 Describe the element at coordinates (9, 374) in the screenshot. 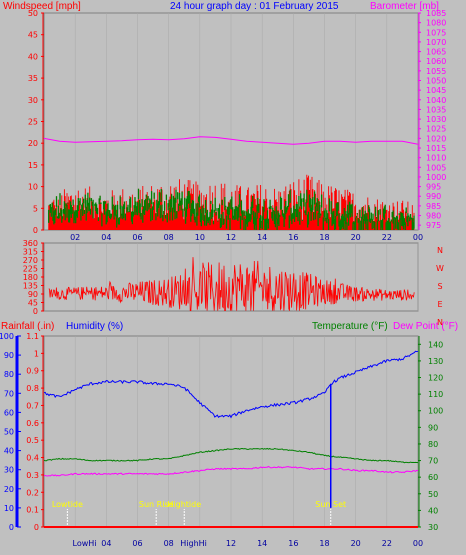

I see `humidity-tick-label: 80` at that location.